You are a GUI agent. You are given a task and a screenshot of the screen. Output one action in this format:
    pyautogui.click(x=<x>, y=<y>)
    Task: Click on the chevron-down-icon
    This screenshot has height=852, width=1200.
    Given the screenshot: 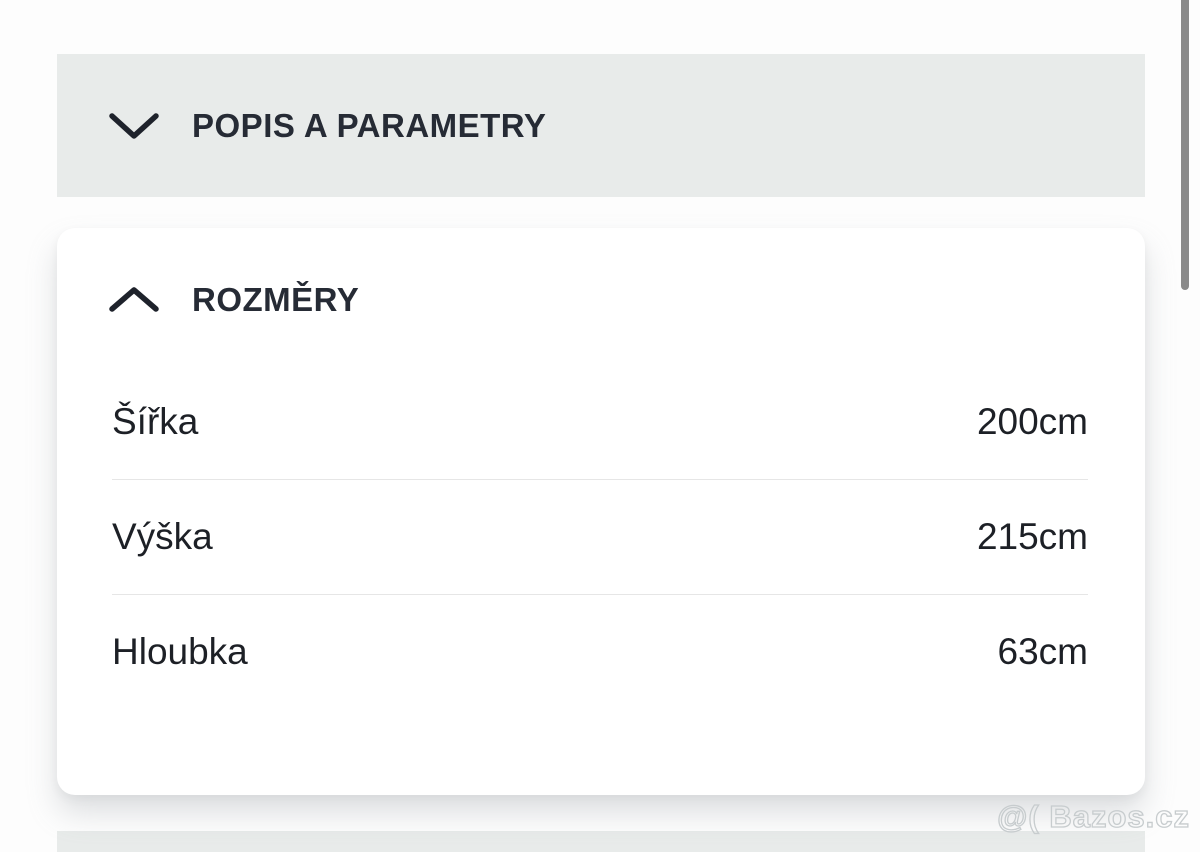 What is the action you would take?
    pyautogui.click(x=134, y=126)
    